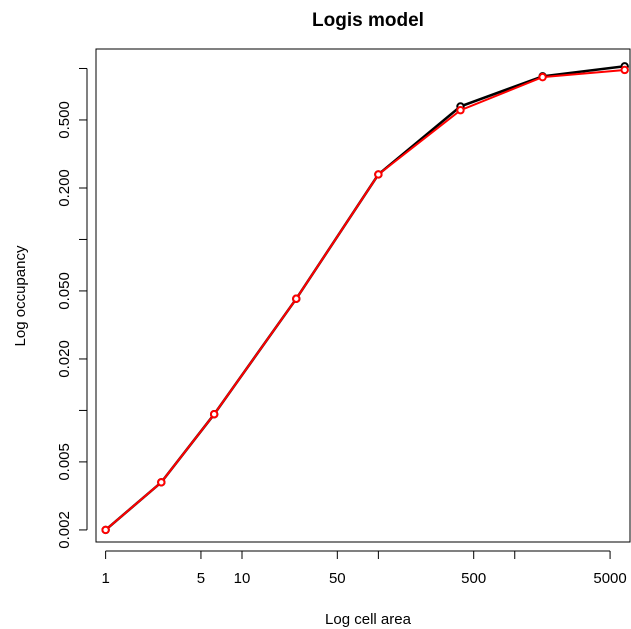  What do you see at coordinates (242, 578) in the screenshot?
I see `x-tick-label: 10` at bounding box center [242, 578].